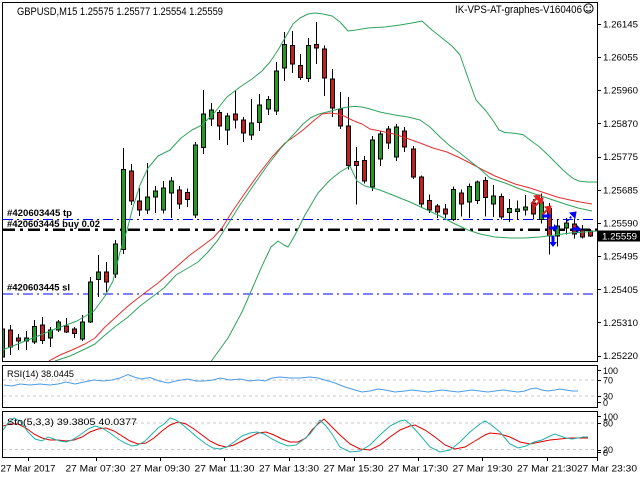  Describe the element at coordinates (608, 397) in the screenshot. I see `svg-text: 30` at that location.